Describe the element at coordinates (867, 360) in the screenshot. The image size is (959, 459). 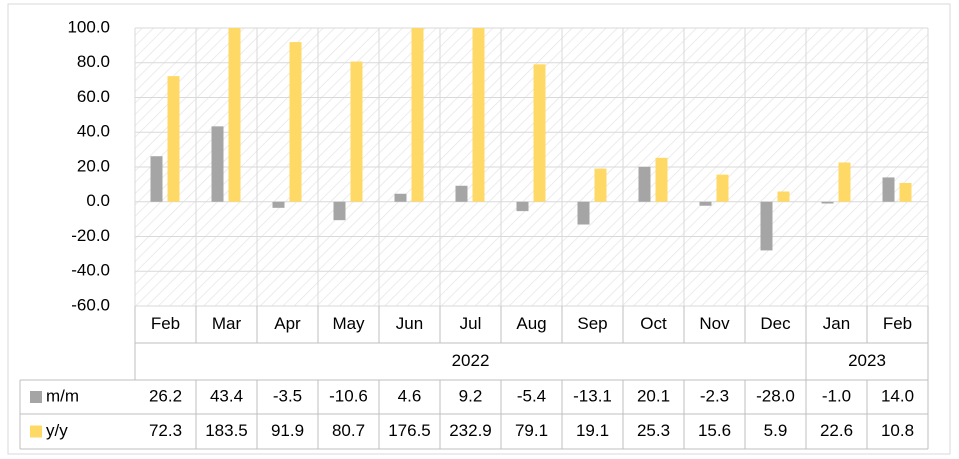
I see `year-label: 2023` at that location.